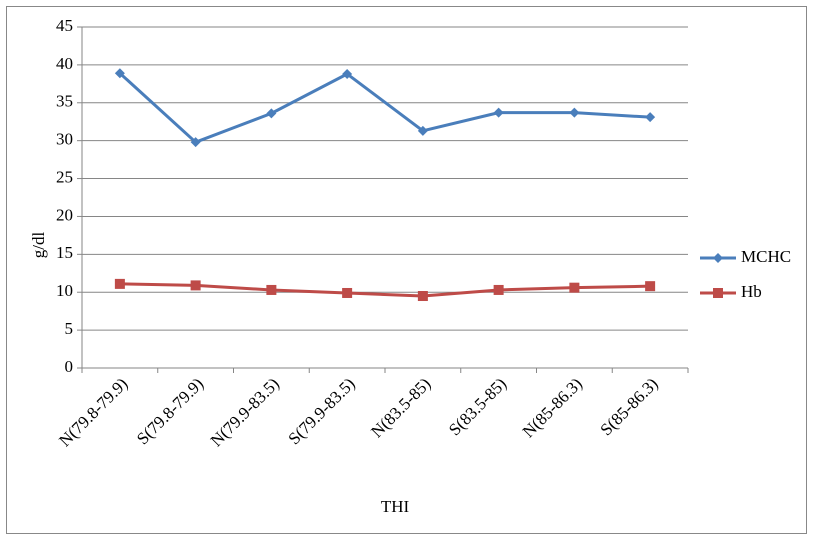  What do you see at coordinates (395, 506) in the screenshot?
I see `x-axis-title: THI` at bounding box center [395, 506].